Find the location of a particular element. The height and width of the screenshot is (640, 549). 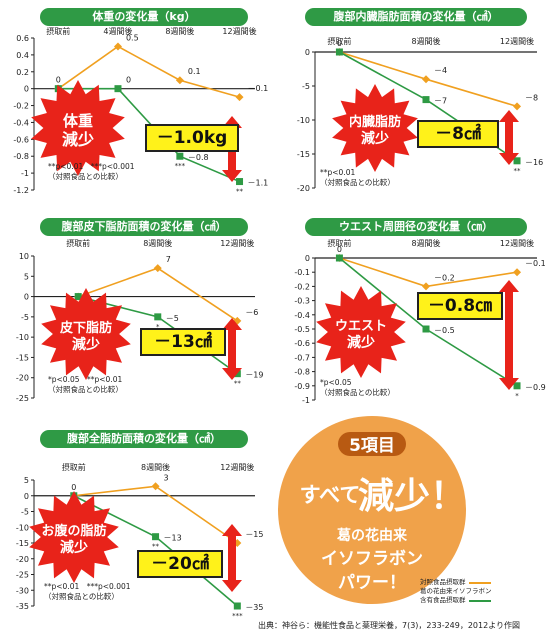

y-tick-label: -0.9 is located at coordinates (302, 386).